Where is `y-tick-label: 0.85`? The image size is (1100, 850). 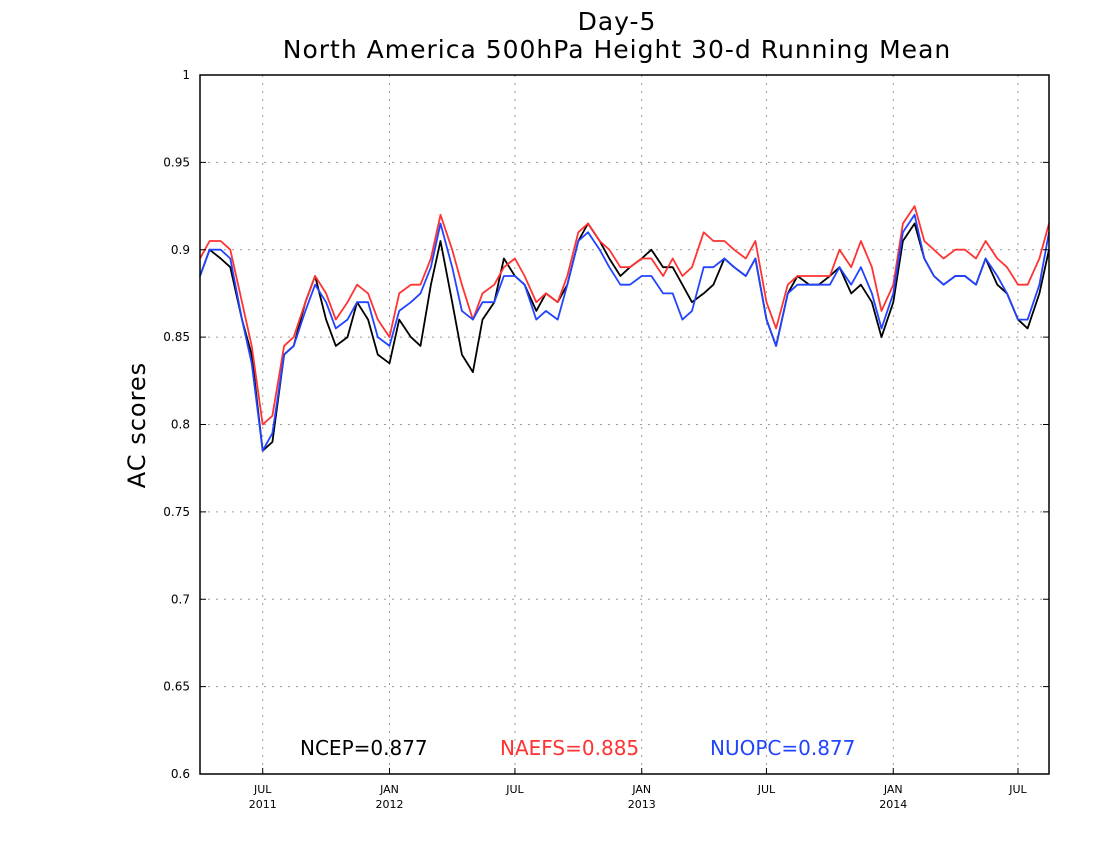
y-tick-label: 0.85 is located at coordinates (176, 337).